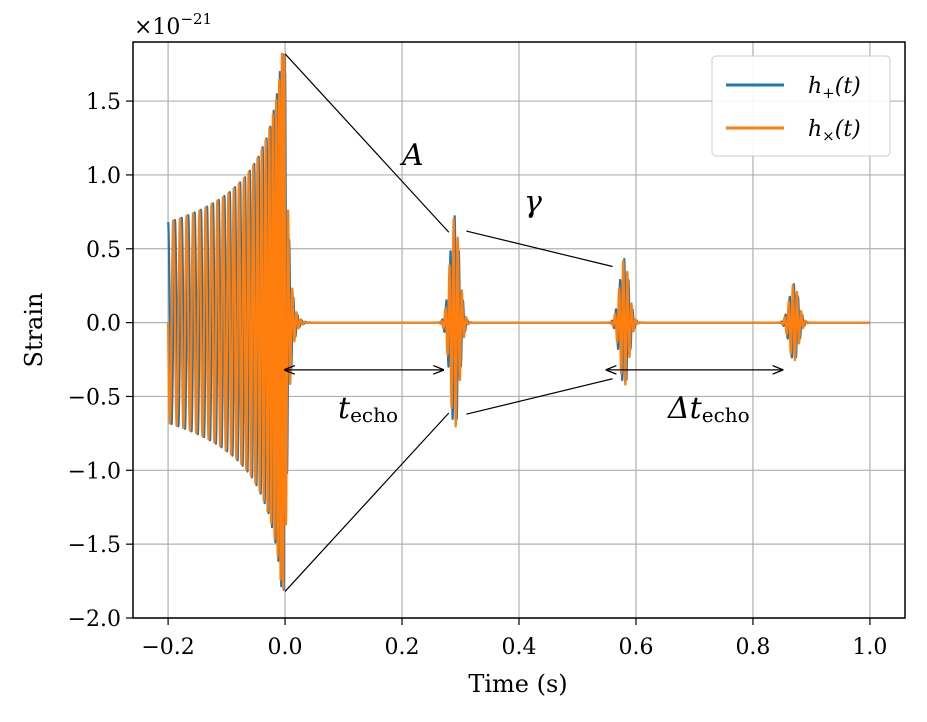  I want to click on x-tick-label: 0.8, so click(752, 647).